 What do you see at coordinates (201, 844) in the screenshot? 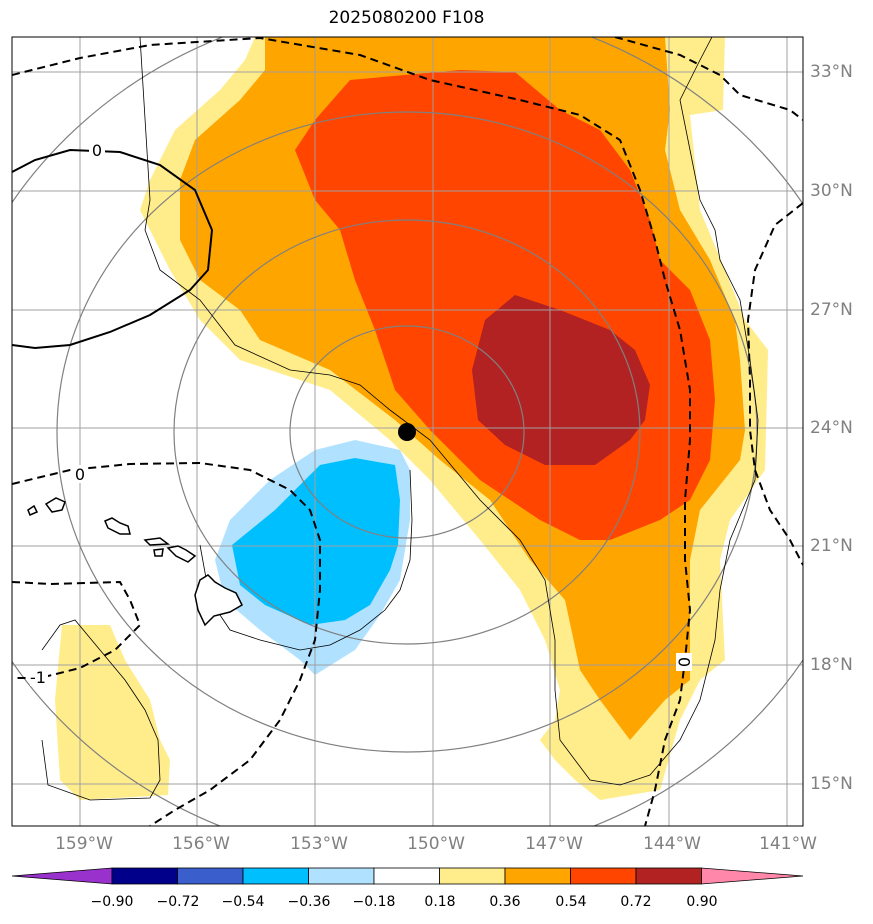
I see `lon-label: 156°W` at bounding box center [201, 844].